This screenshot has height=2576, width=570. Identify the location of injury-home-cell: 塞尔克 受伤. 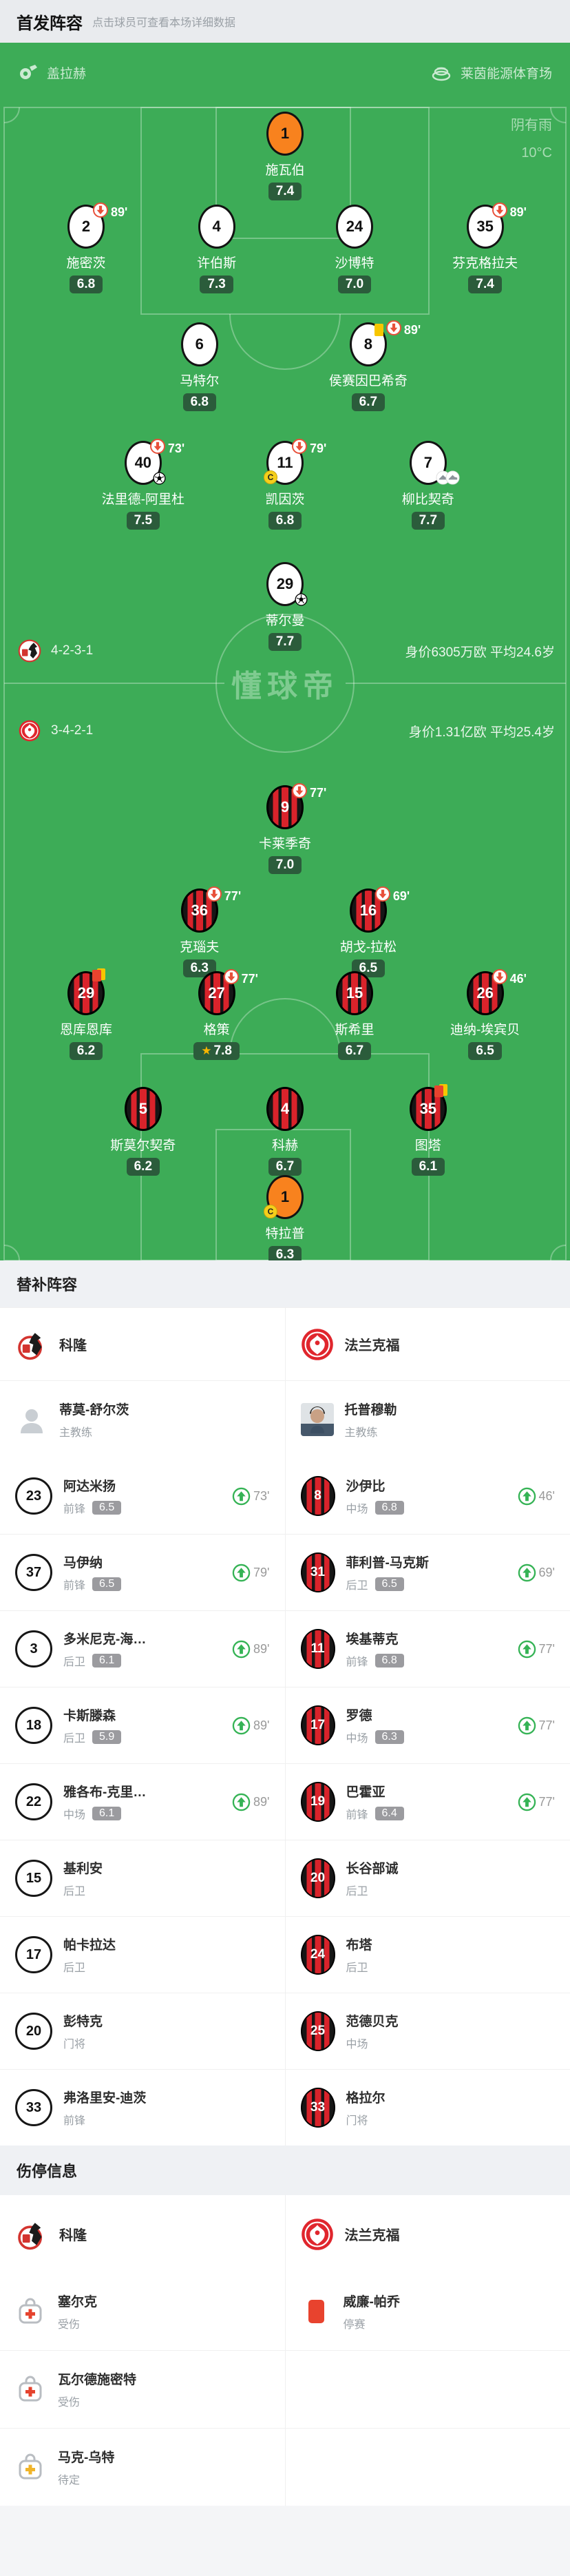
(143, 2311).